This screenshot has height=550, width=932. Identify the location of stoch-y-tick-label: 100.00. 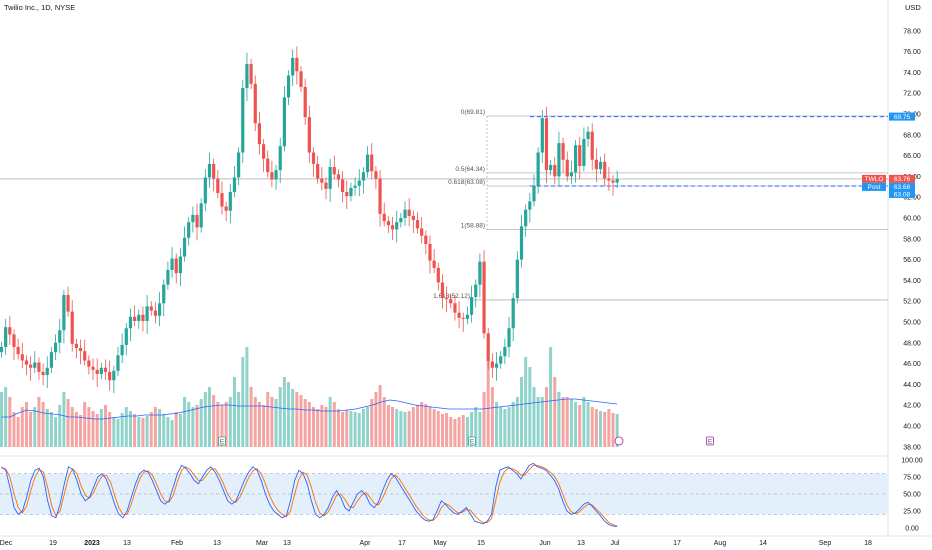
(912, 461).